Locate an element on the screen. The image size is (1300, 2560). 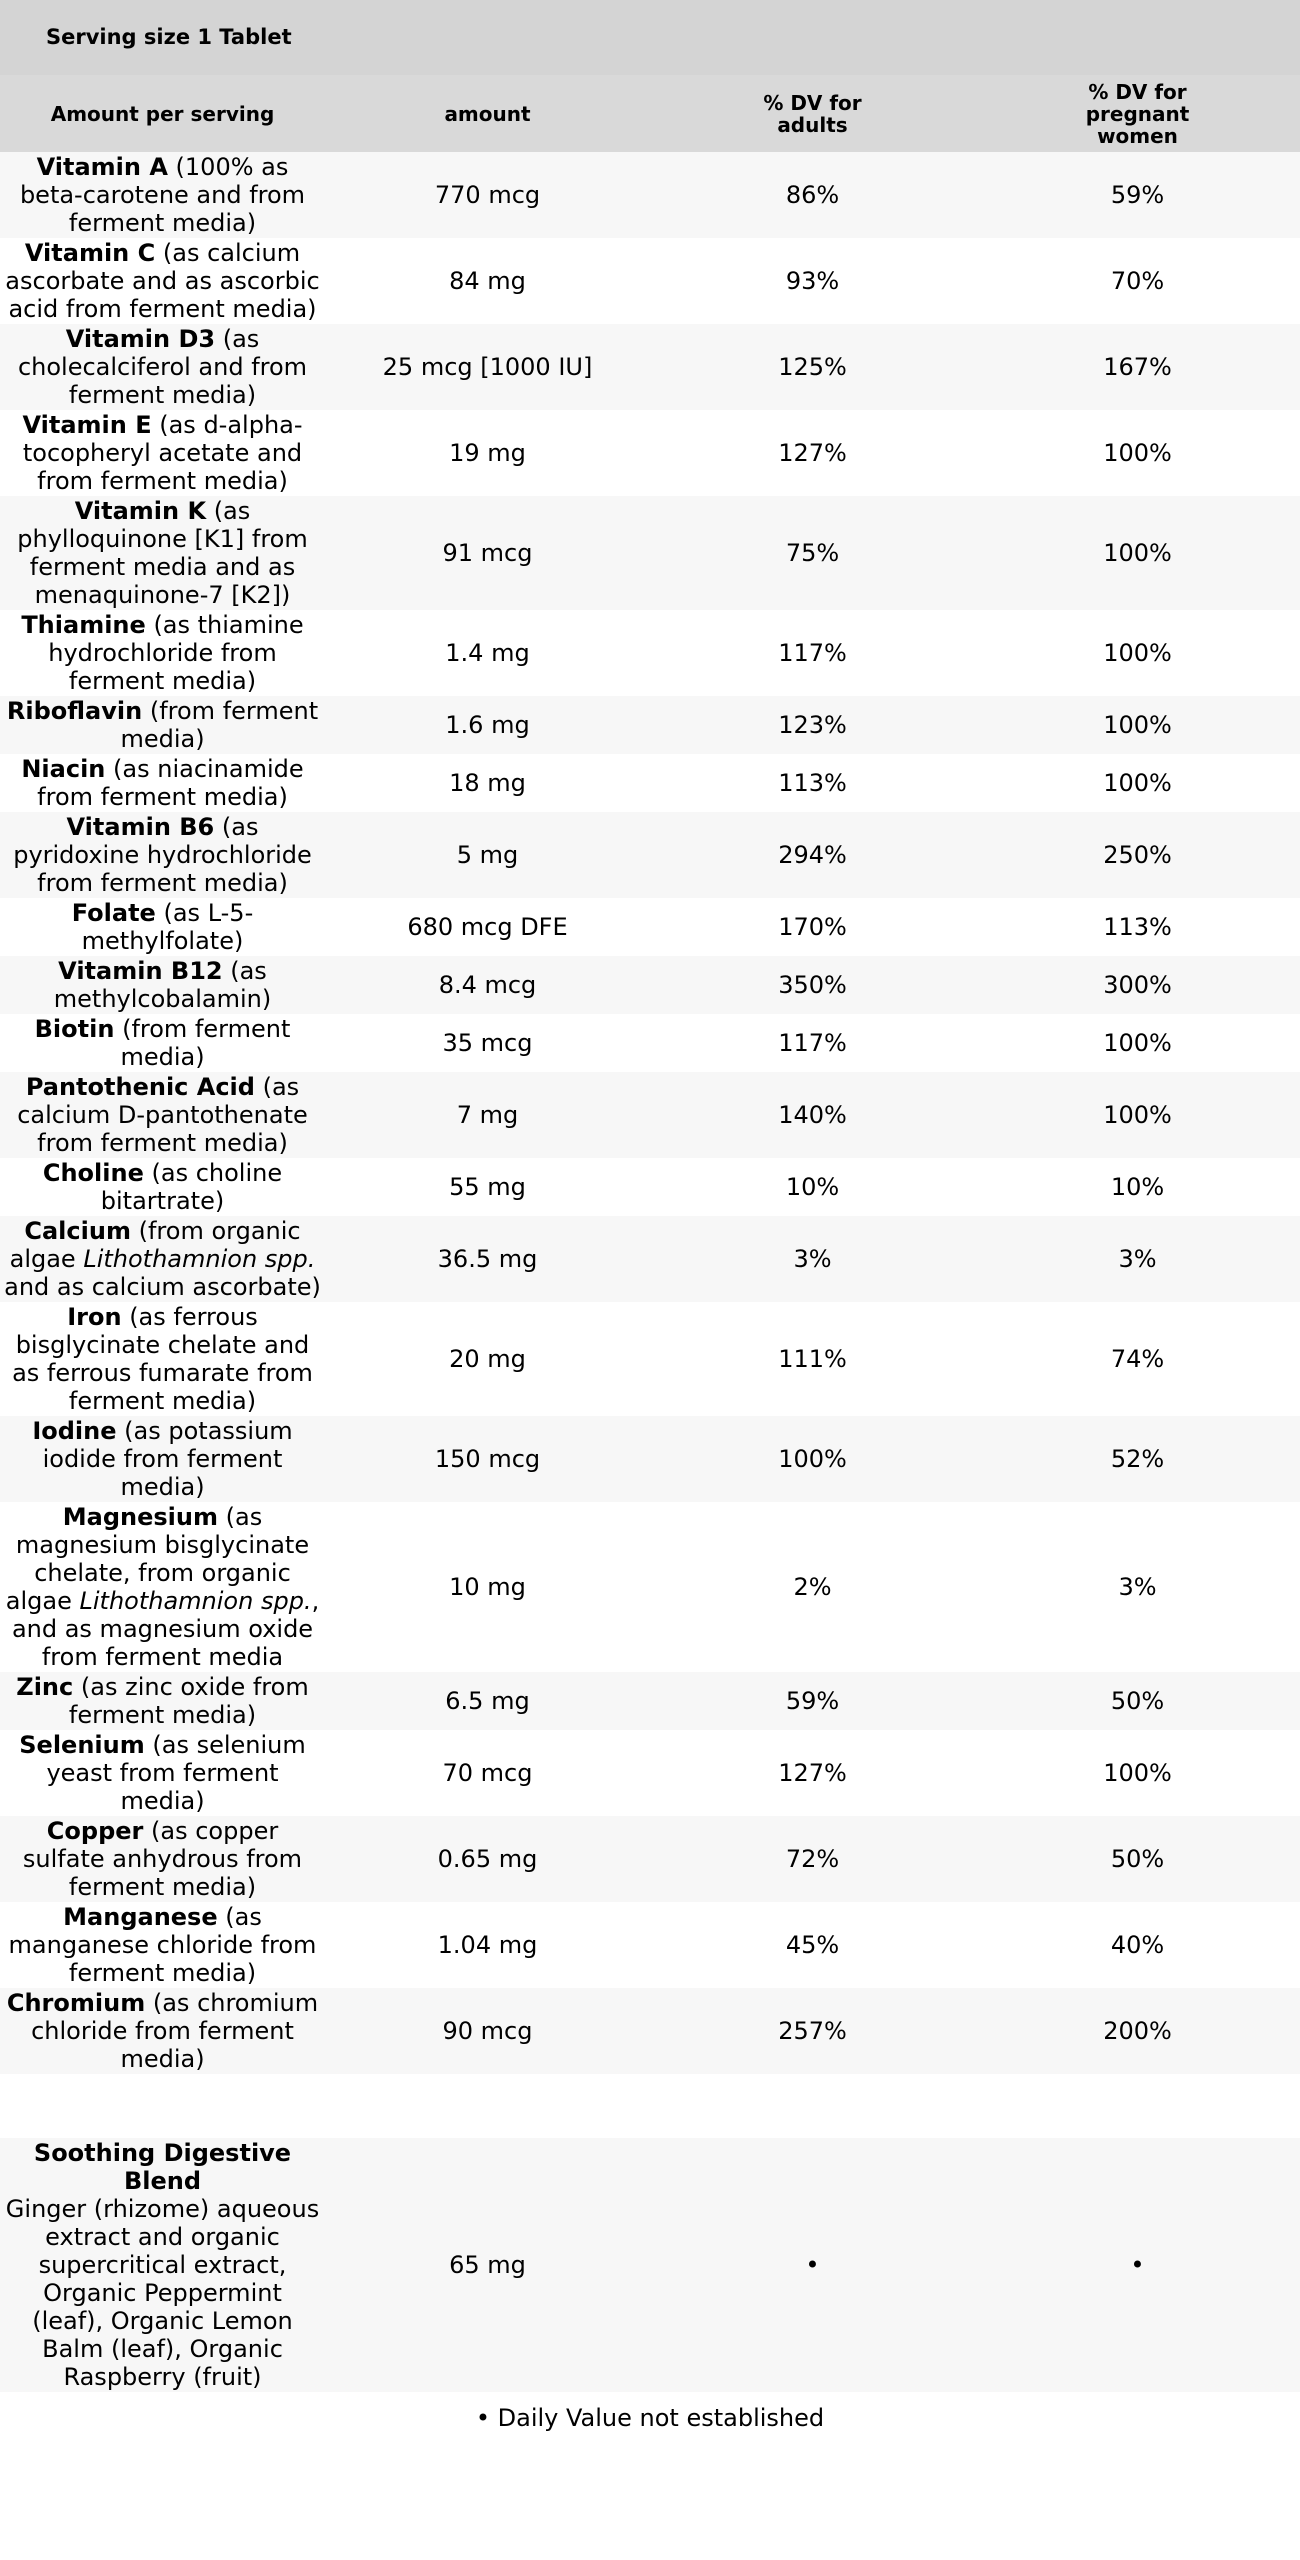
amount: 55 mg is located at coordinates (487, 1187).